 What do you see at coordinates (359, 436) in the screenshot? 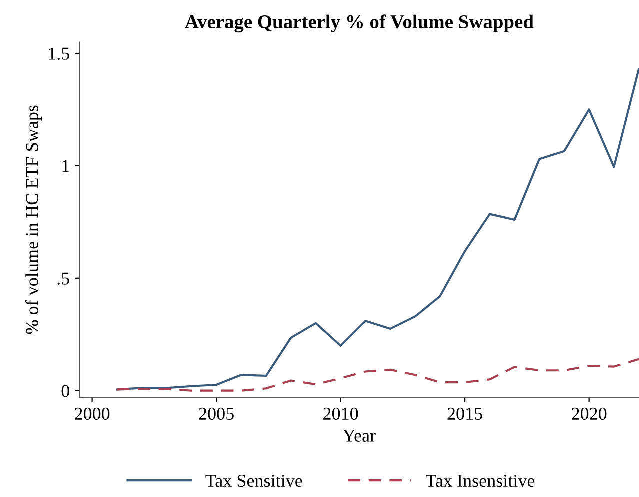
I see `x-axis-title: Year` at bounding box center [359, 436].